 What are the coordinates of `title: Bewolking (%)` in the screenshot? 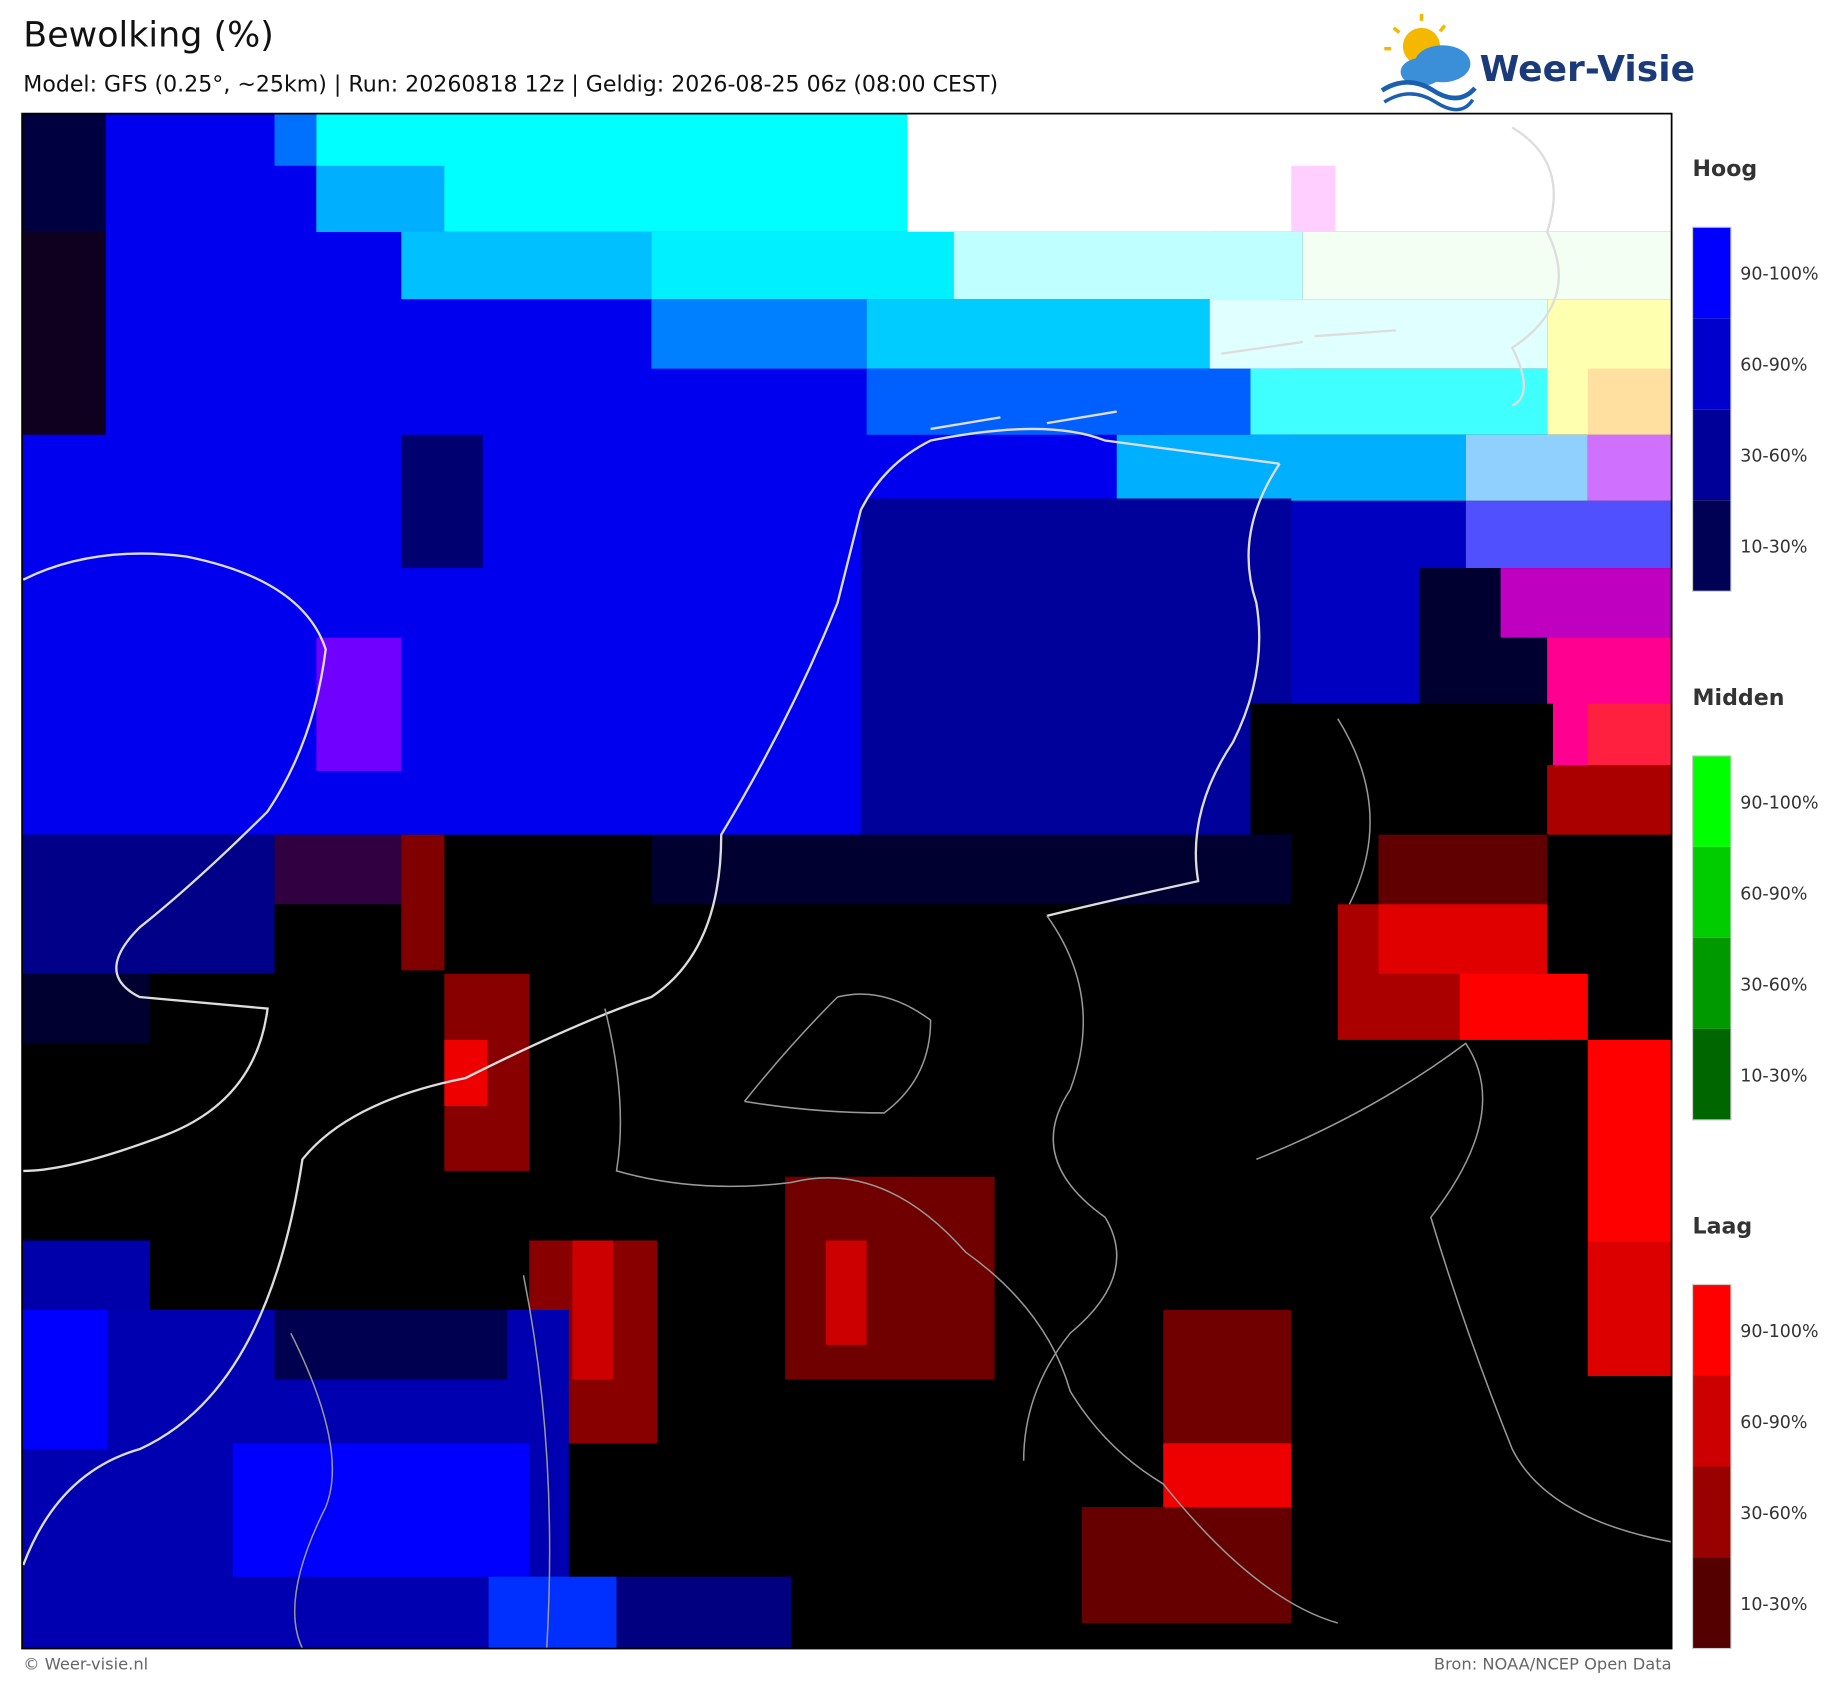 It's located at (148, 35).